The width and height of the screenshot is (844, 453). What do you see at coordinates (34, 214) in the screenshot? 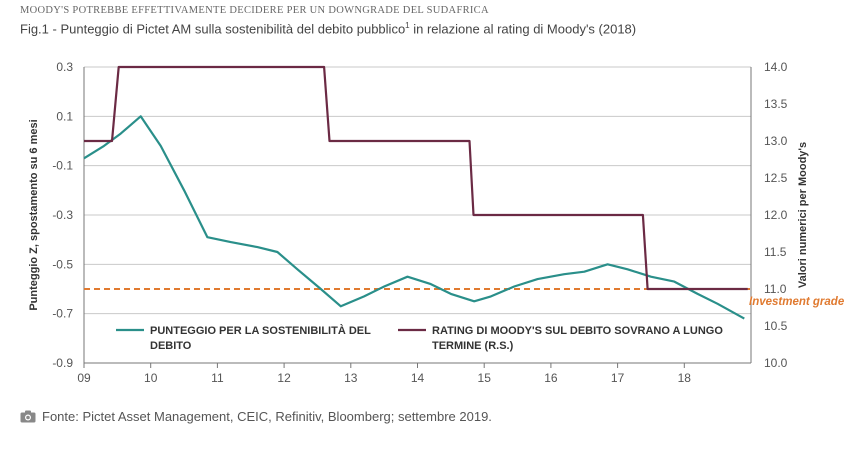
I see `y-axis-title-left: Punteggio Z, spostamento su 6 mesi` at bounding box center [34, 214].